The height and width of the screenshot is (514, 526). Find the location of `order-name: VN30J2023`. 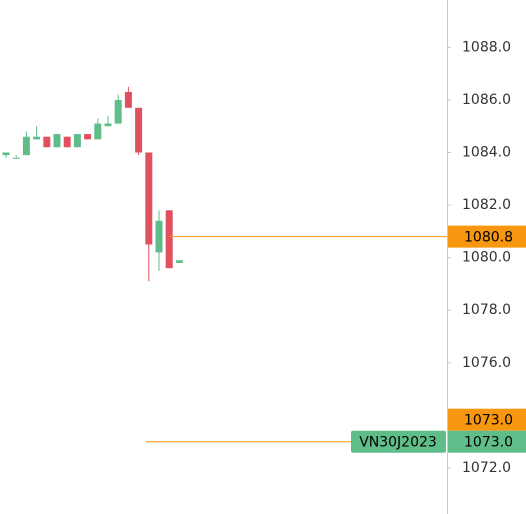

order-name: VN30J2023 is located at coordinates (398, 443).